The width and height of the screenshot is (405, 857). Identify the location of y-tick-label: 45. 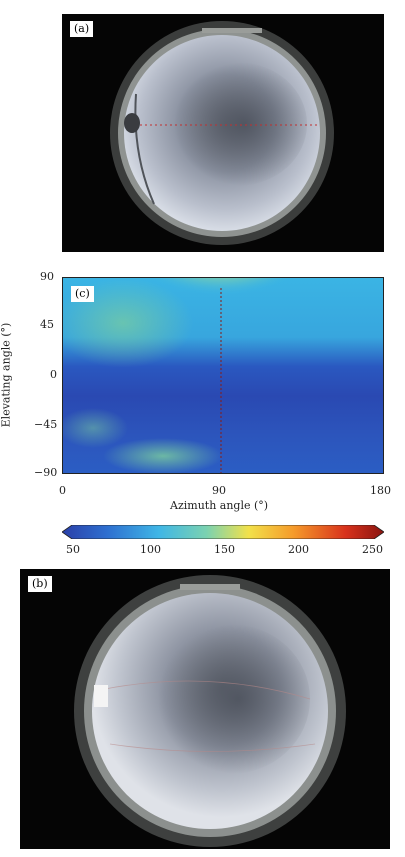
(47, 324).